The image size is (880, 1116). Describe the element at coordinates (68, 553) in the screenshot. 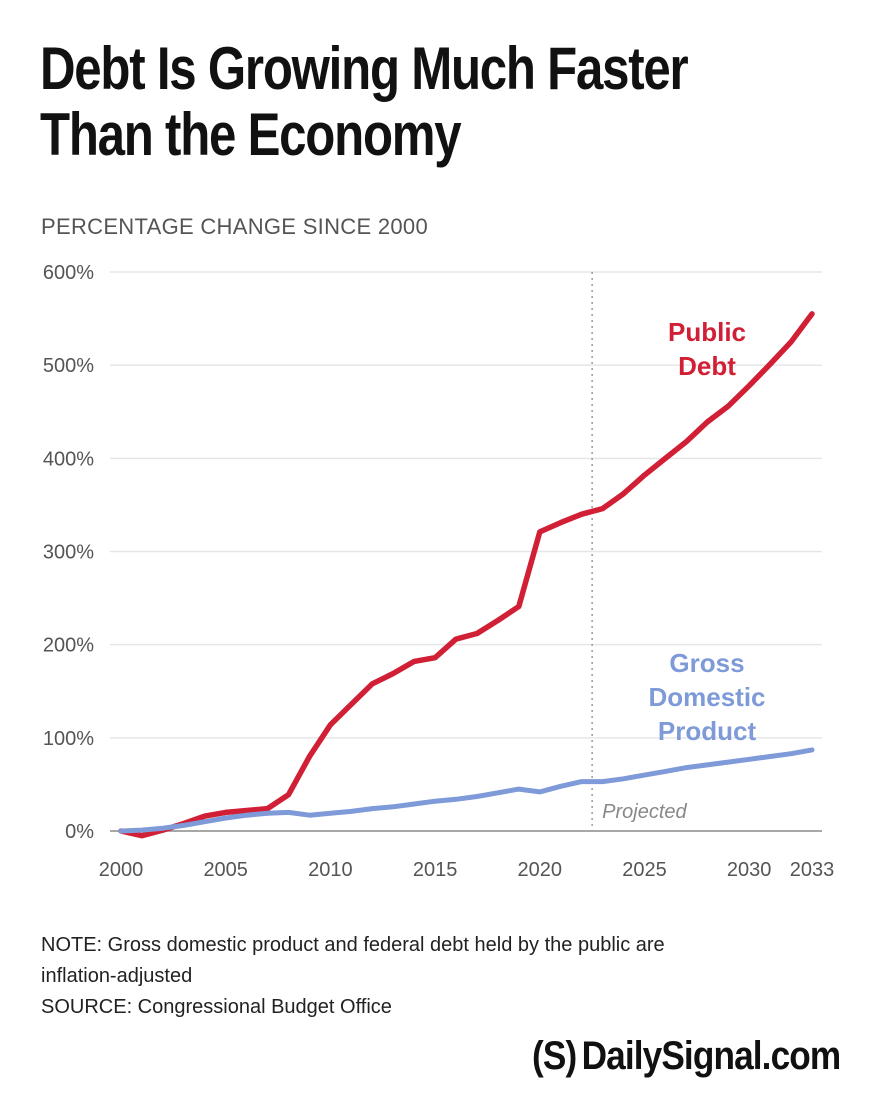

I see `y-tick-label: 300%` at that location.